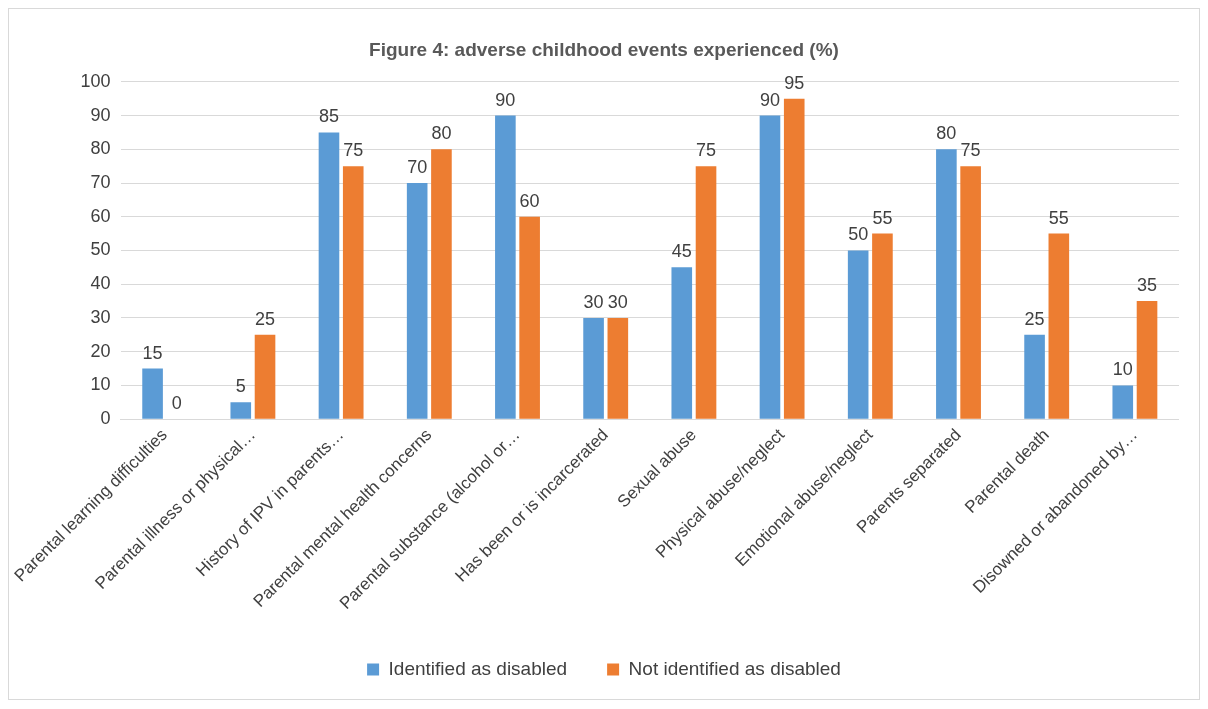 This screenshot has width=1208, height=709. Describe the element at coordinates (100, 181) in the screenshot. I see `y-tick-label: 70` at that location.